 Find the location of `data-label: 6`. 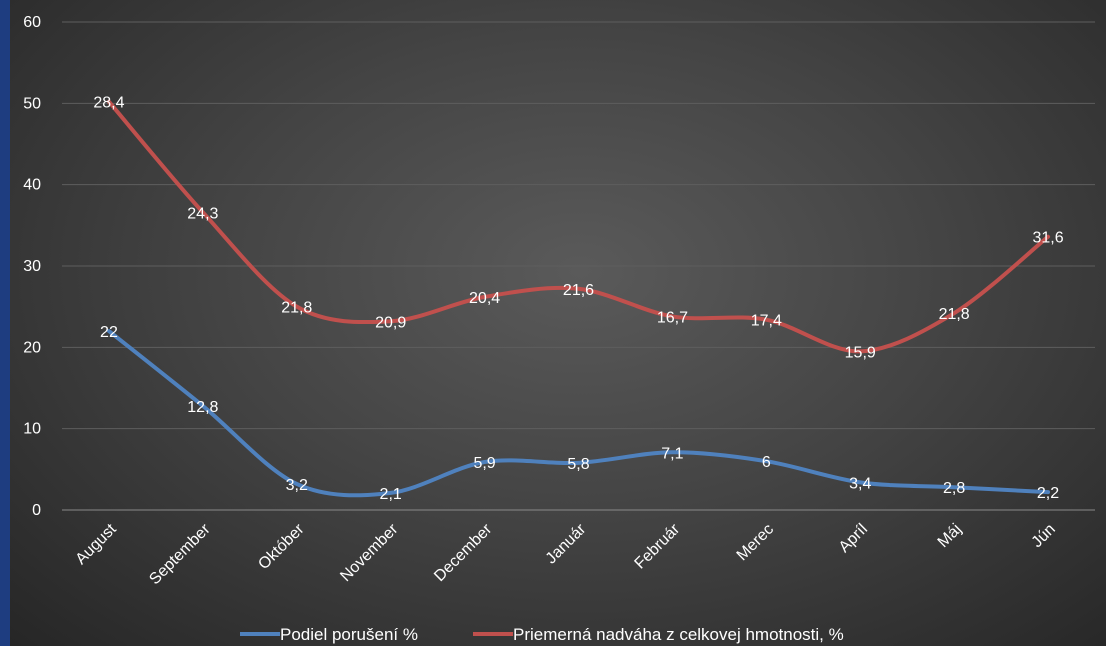

data-label: 6 is located at coordinates (766, 462).